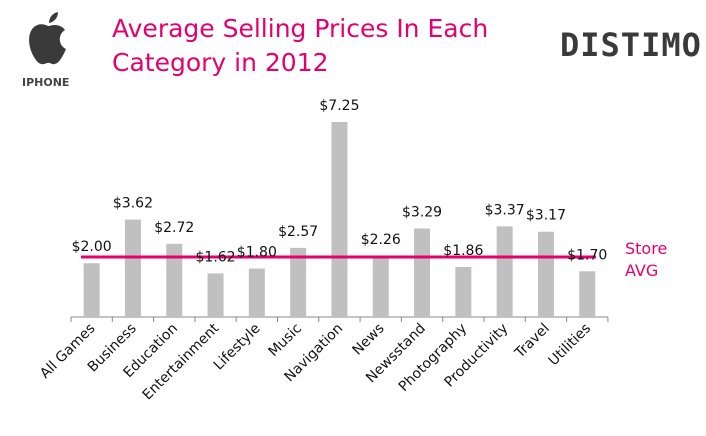 The image size is (706, 436). I want to click on bar-entertainment, so click(215, 295).